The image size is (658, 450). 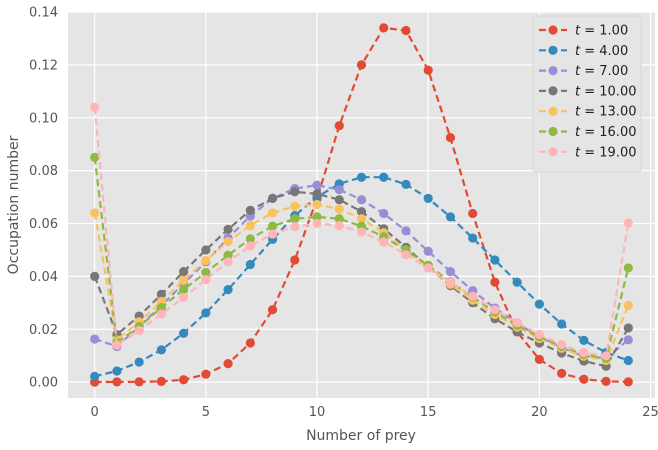 What do you see at coordinates (14, 204) in the screenshot?
I see `y-axis-label: Occupation number` at bounding box center [14, 204].